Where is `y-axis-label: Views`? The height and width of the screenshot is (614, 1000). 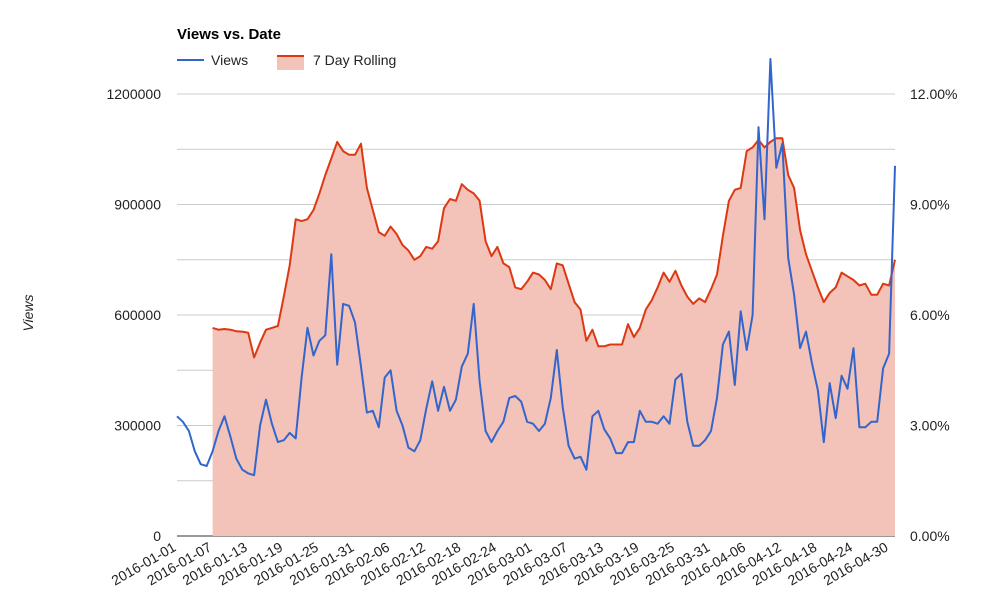 y-axis-label: Views is located at coordinates (28, 312).